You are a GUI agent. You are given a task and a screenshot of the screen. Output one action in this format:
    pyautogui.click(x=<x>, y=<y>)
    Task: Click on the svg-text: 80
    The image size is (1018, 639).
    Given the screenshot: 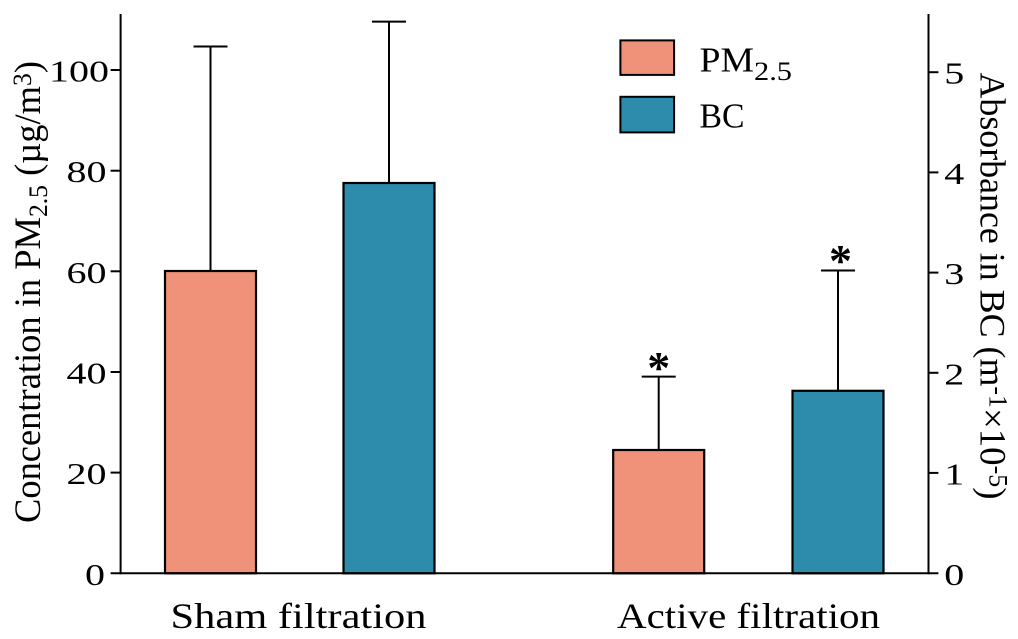 What is the action you would take?
    pyautogui.click(x=87, y=171)
    